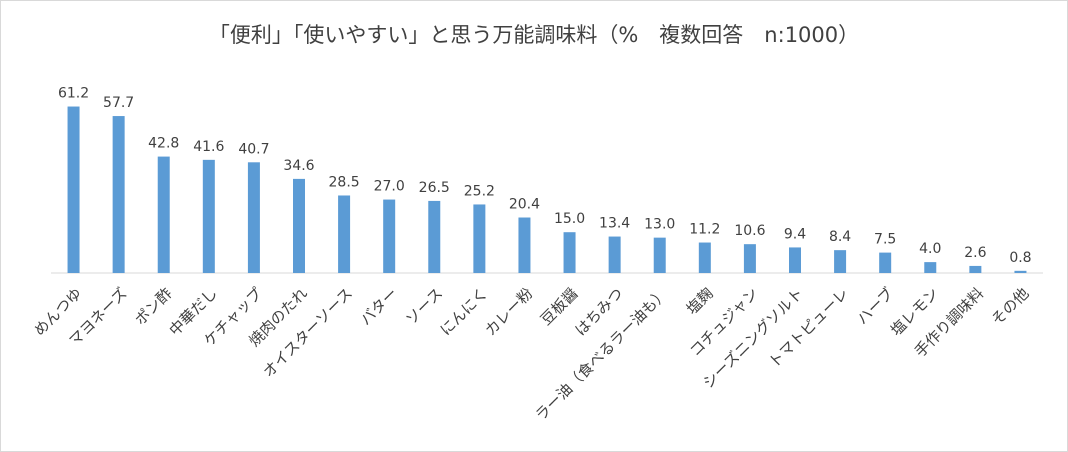 Image resolution: width=1068 pixels, height=452 pixels. Describe the element at coordinates (389, 187) in the screenshot. I see `data-label: 27.0` at that location.